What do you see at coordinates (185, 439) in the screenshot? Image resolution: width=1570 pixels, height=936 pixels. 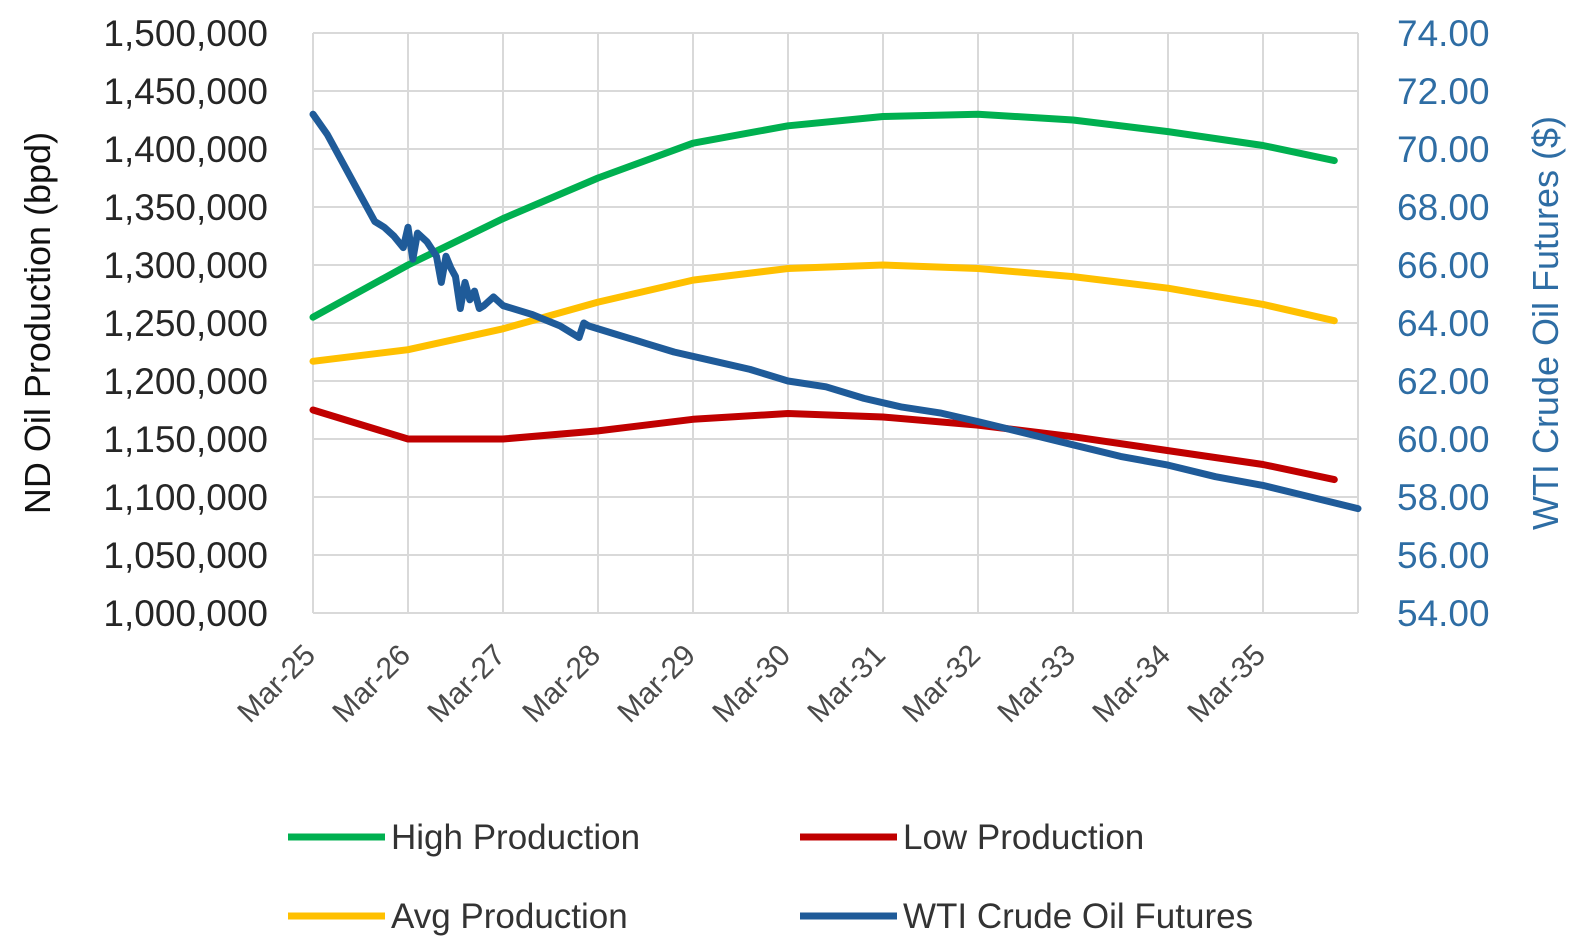 I see `y-tick-label: 1,150,000` at bounding box center [185, 439].